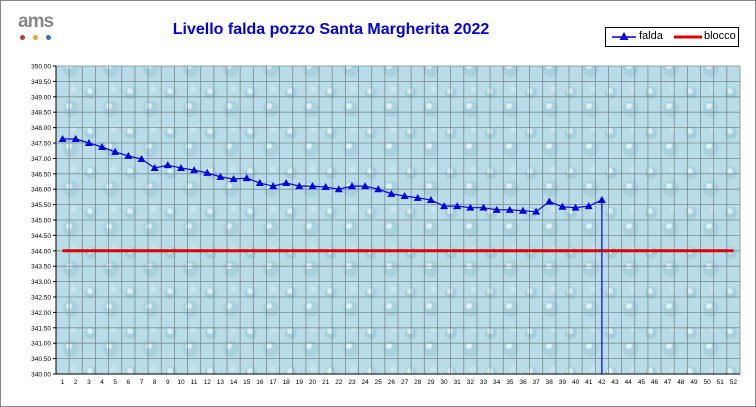  What do you see at coordinates (260, 382) in the screenshot?
I see `x-tick-label: 16` at bounding box center [260, 382].